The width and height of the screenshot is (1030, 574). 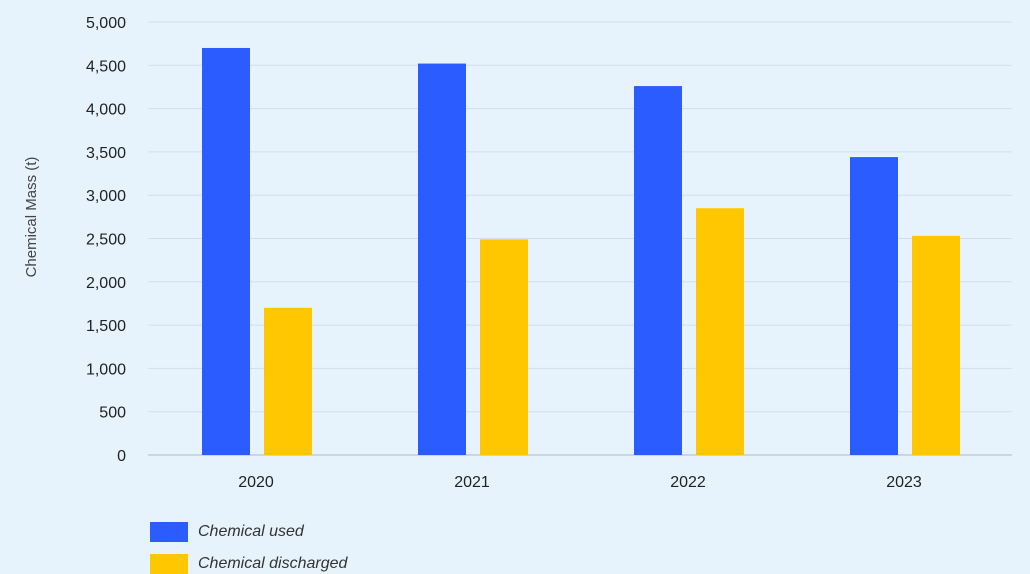 What do you see at coordinates (472, 482) in the screenshot?
I see `x-tick-label: 2021` at bounding box center [472, 482].